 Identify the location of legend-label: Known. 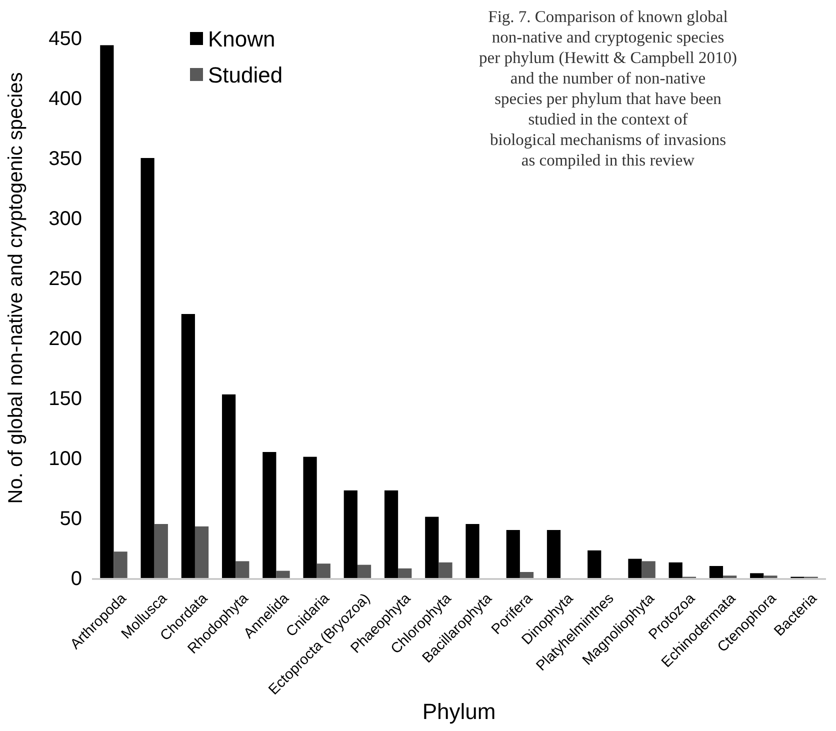
(242, 39).